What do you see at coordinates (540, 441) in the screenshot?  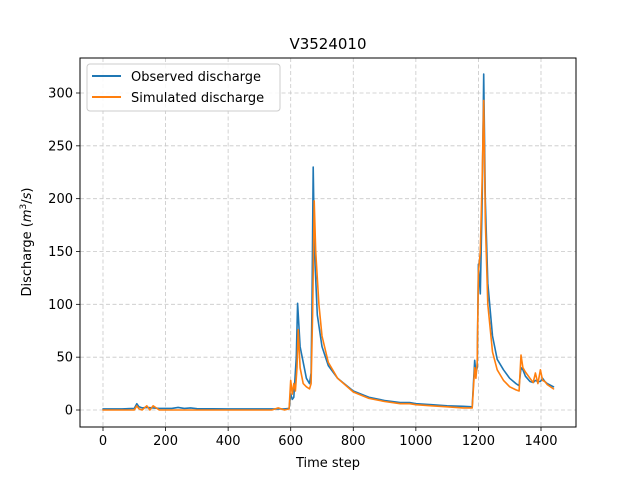 I see `x-tick-label: 1400` at bounding box center [540, 441].